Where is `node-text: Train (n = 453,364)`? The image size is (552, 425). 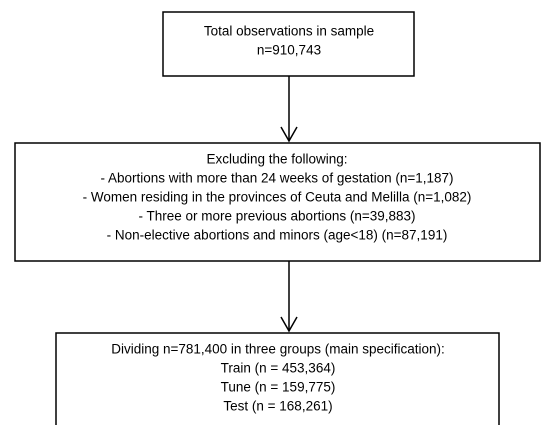 node-text: Train (n = 453,364) is located at coordinates (278, 368).